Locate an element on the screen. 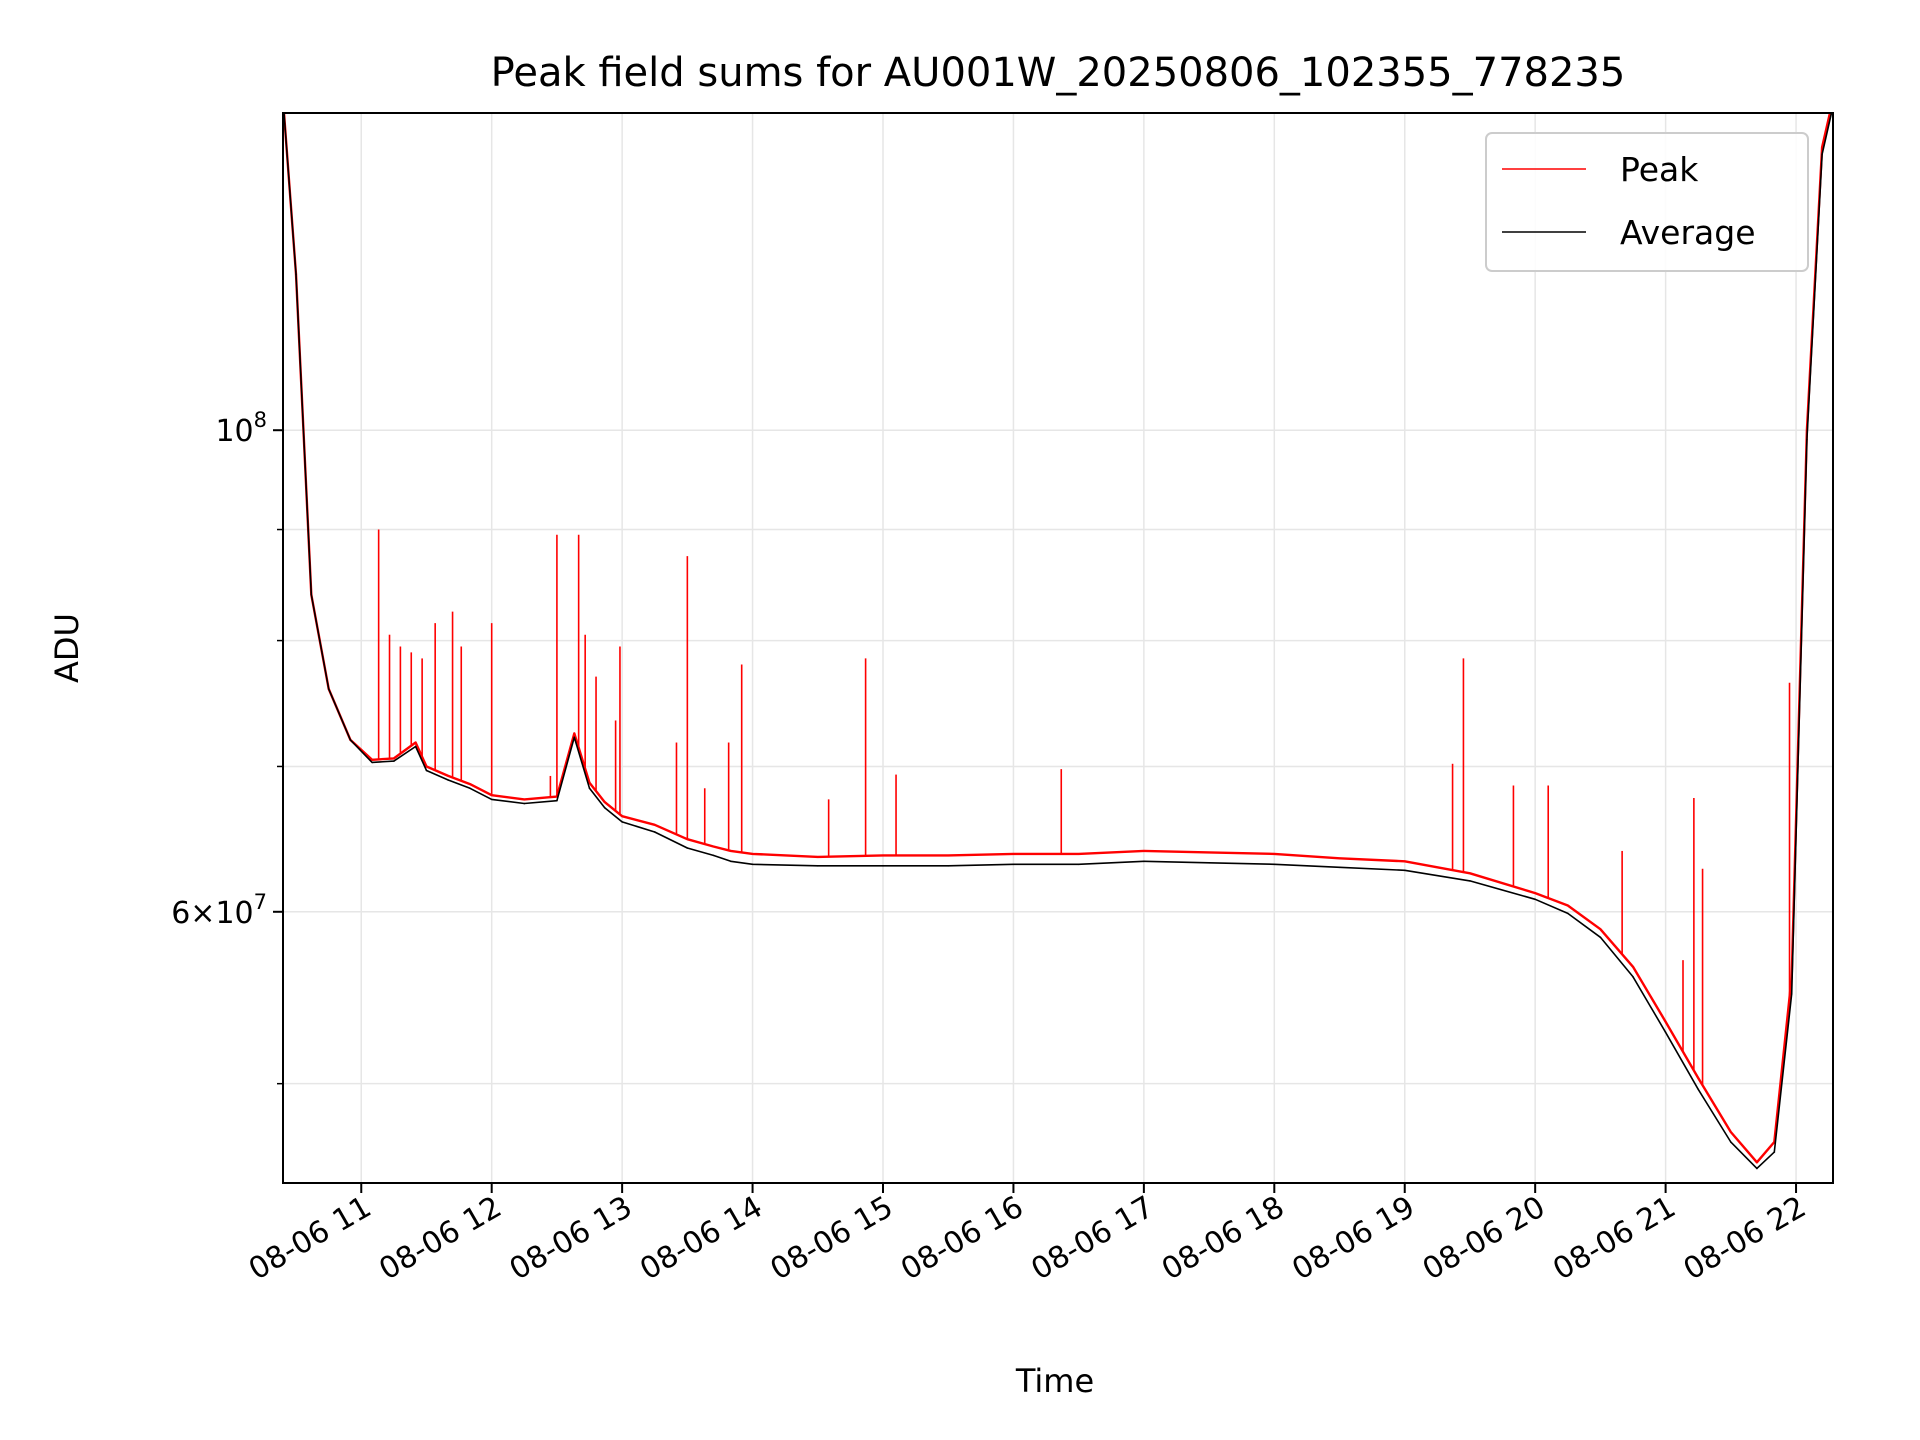 This screenshot has width=1920, height=1440. y-tick-exponent: 8 is located at coordinates (260, 420).